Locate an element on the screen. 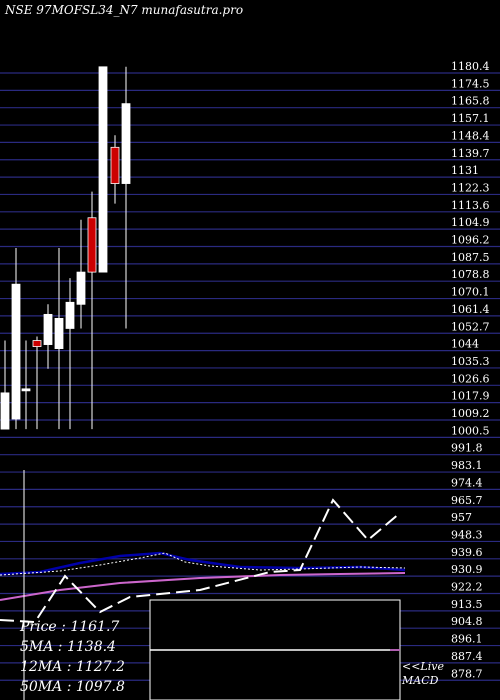 This screenshot has height=700, width=500. price-tick-label: 1113.6 is located at coordinates (470, 205).